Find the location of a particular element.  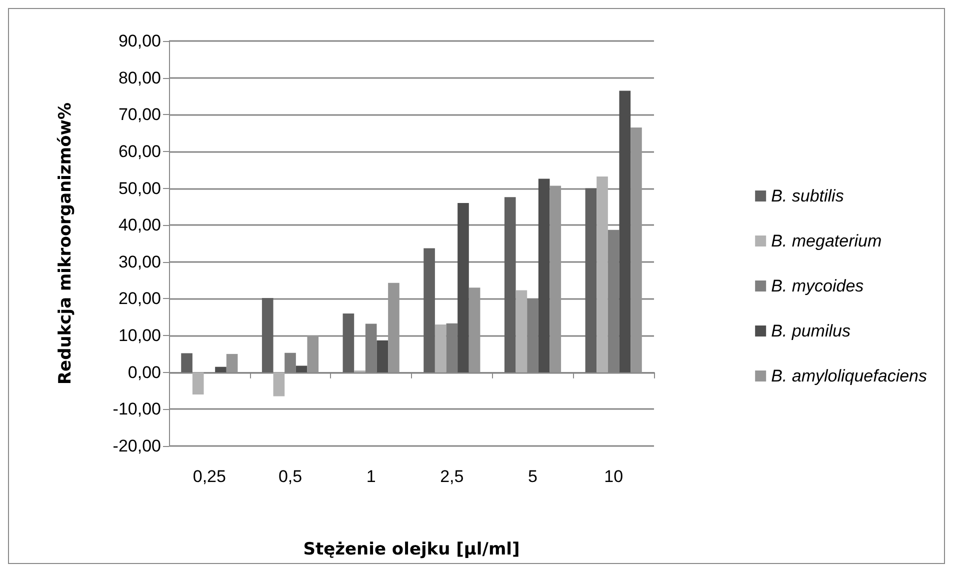

y-tick-label: 40,00 is located at coordinates (139, 225).